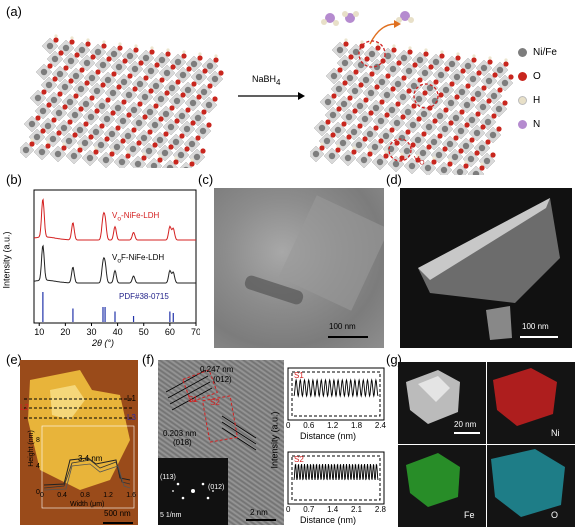 The width and height of the screenshot is (583, 530). I want to click on legend-item-o: O, so click(549, 76).